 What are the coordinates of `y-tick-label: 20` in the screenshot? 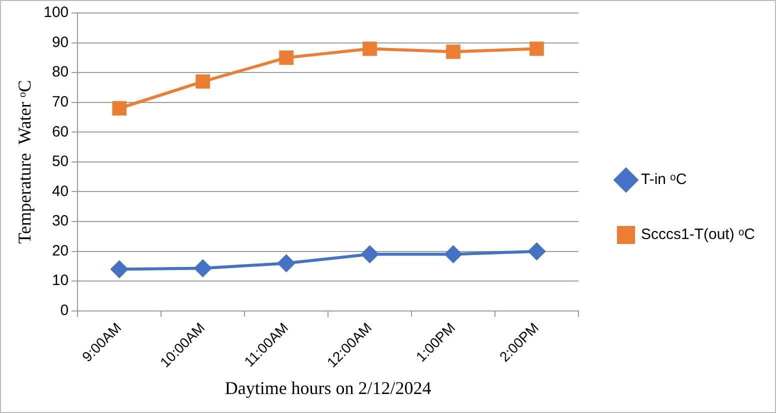 It's located at (60, 251).